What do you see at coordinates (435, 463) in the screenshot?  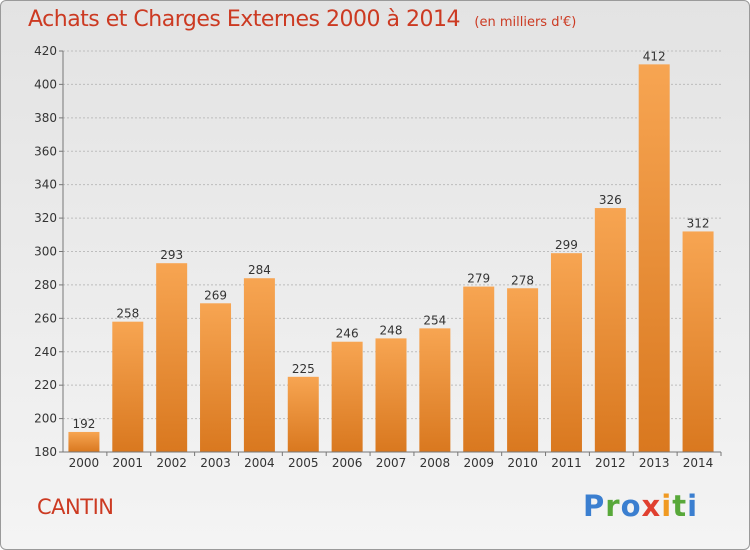 I see `x-tick-label-2008: 2008` at bounding box center [435, 463].